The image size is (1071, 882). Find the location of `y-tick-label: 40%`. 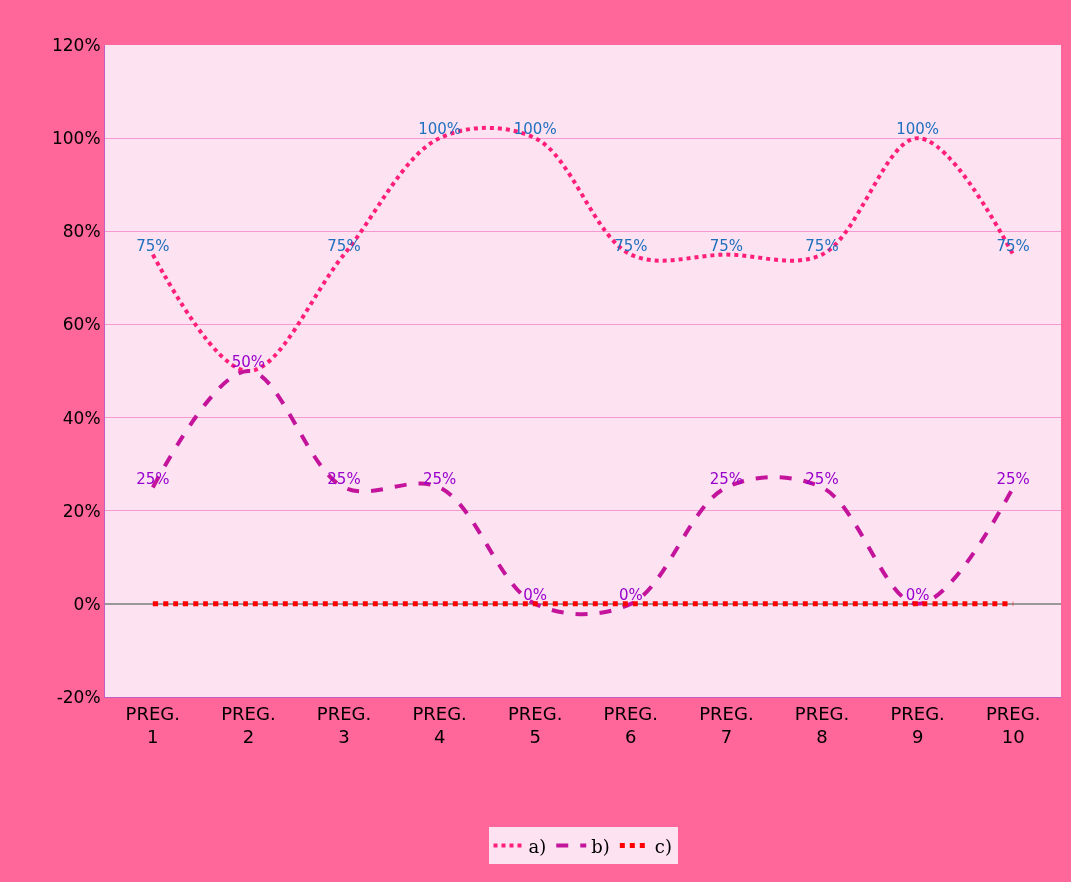

y-tick-label: 40% is located at coordinates (81, 417).